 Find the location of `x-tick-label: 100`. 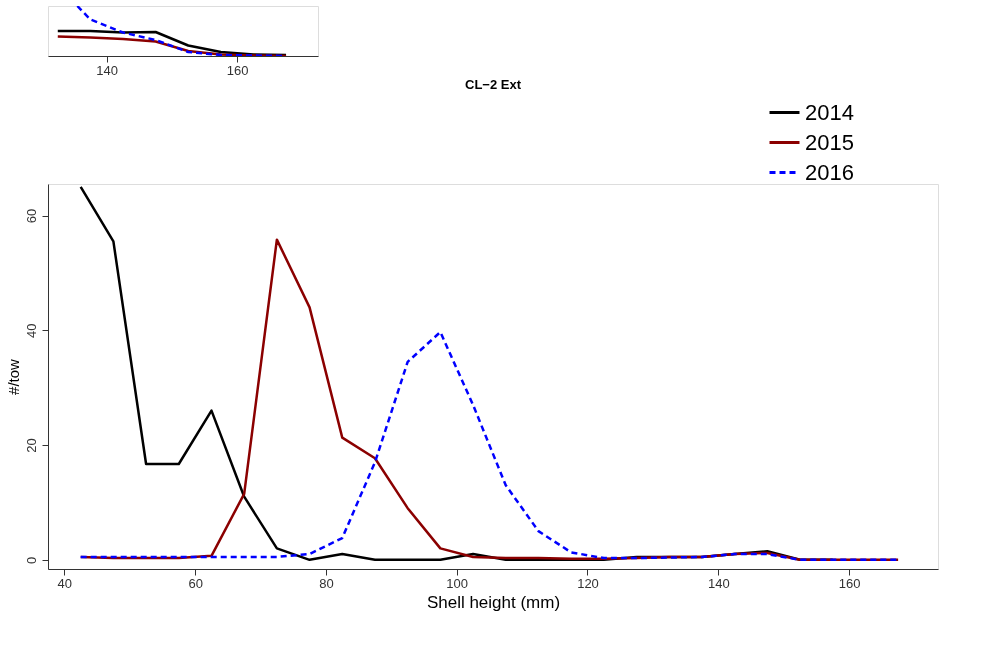

x-tick-label: 100 is located at coordinates (457, 583).